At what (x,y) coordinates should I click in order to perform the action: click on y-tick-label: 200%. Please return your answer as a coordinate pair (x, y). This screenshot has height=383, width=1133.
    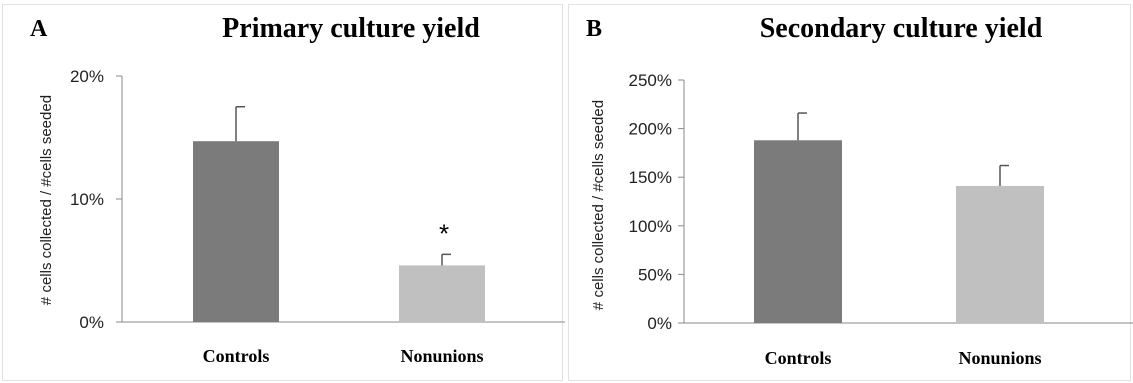
    Looking at the image, I should click on (650, 129).